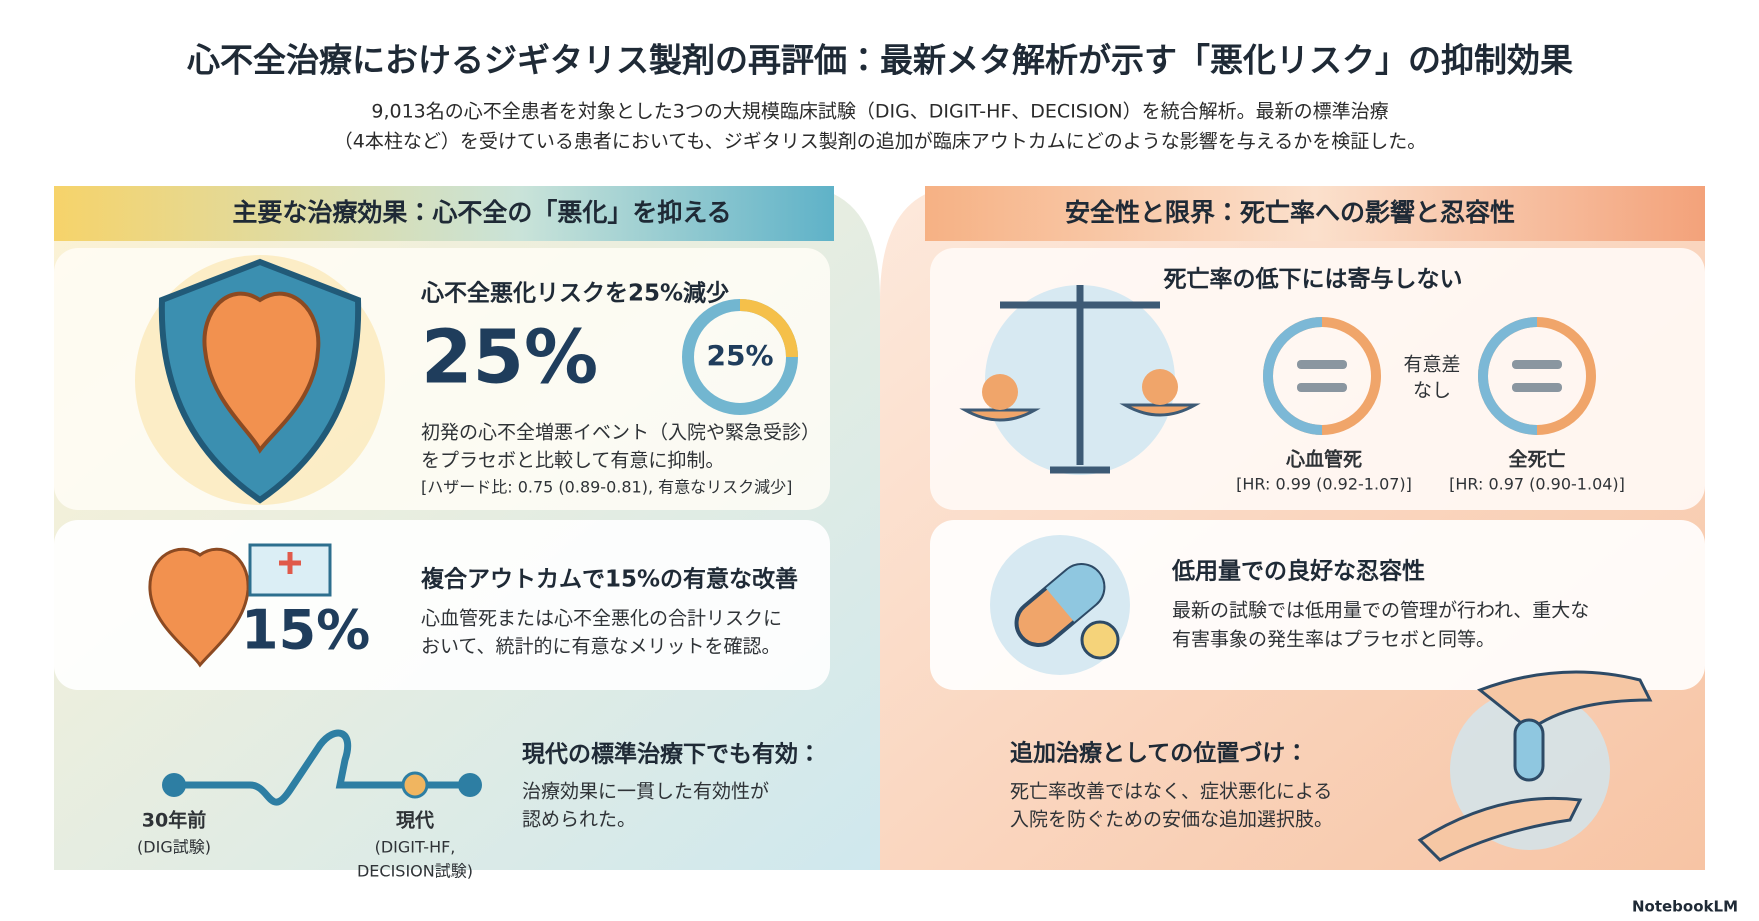 The width and height of the screenshot is (1759, 921). What do you see at coordinates (290, 563) in the screenshot?
I see `cross` at bounding box center [290, 563].